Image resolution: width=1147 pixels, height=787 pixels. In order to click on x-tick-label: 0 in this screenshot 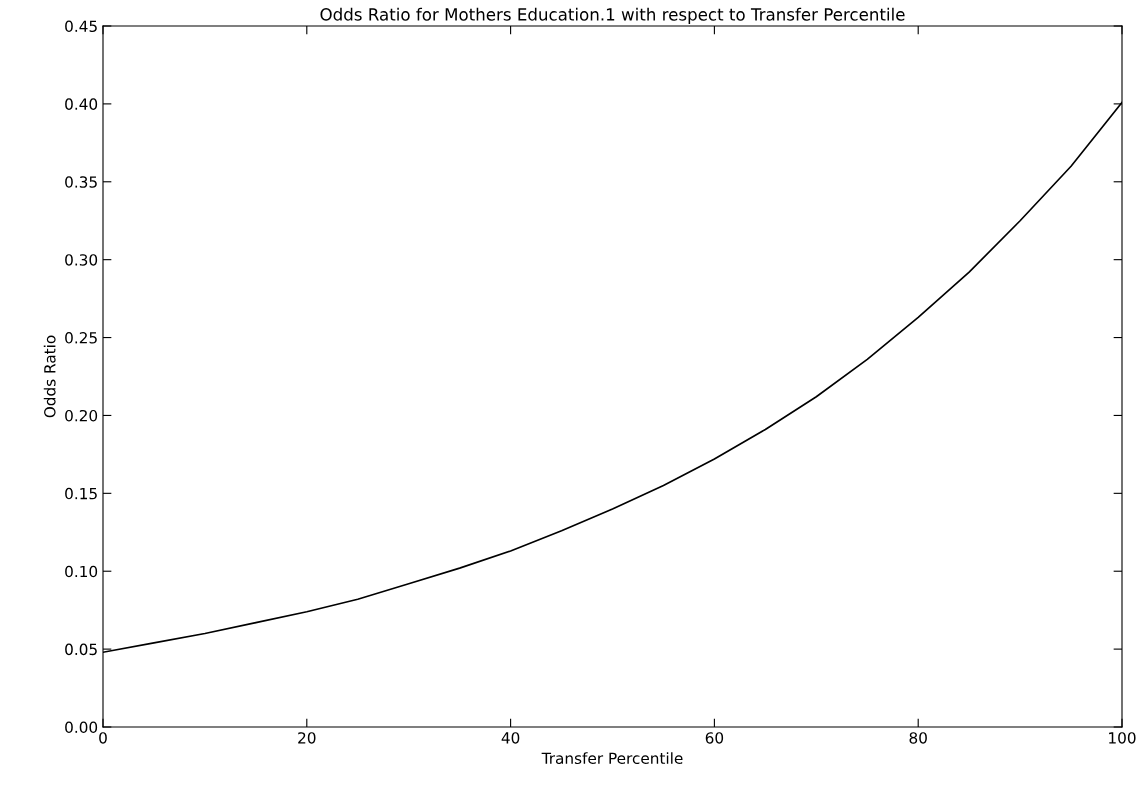, I will do `click(103, 738)`.